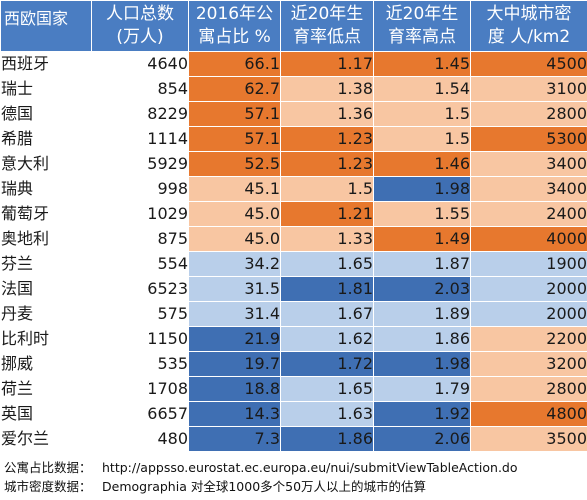 The height and width of the screenshot is (500, 587). I want to click on country-cell: 爱尔兰, so click(46, 439).